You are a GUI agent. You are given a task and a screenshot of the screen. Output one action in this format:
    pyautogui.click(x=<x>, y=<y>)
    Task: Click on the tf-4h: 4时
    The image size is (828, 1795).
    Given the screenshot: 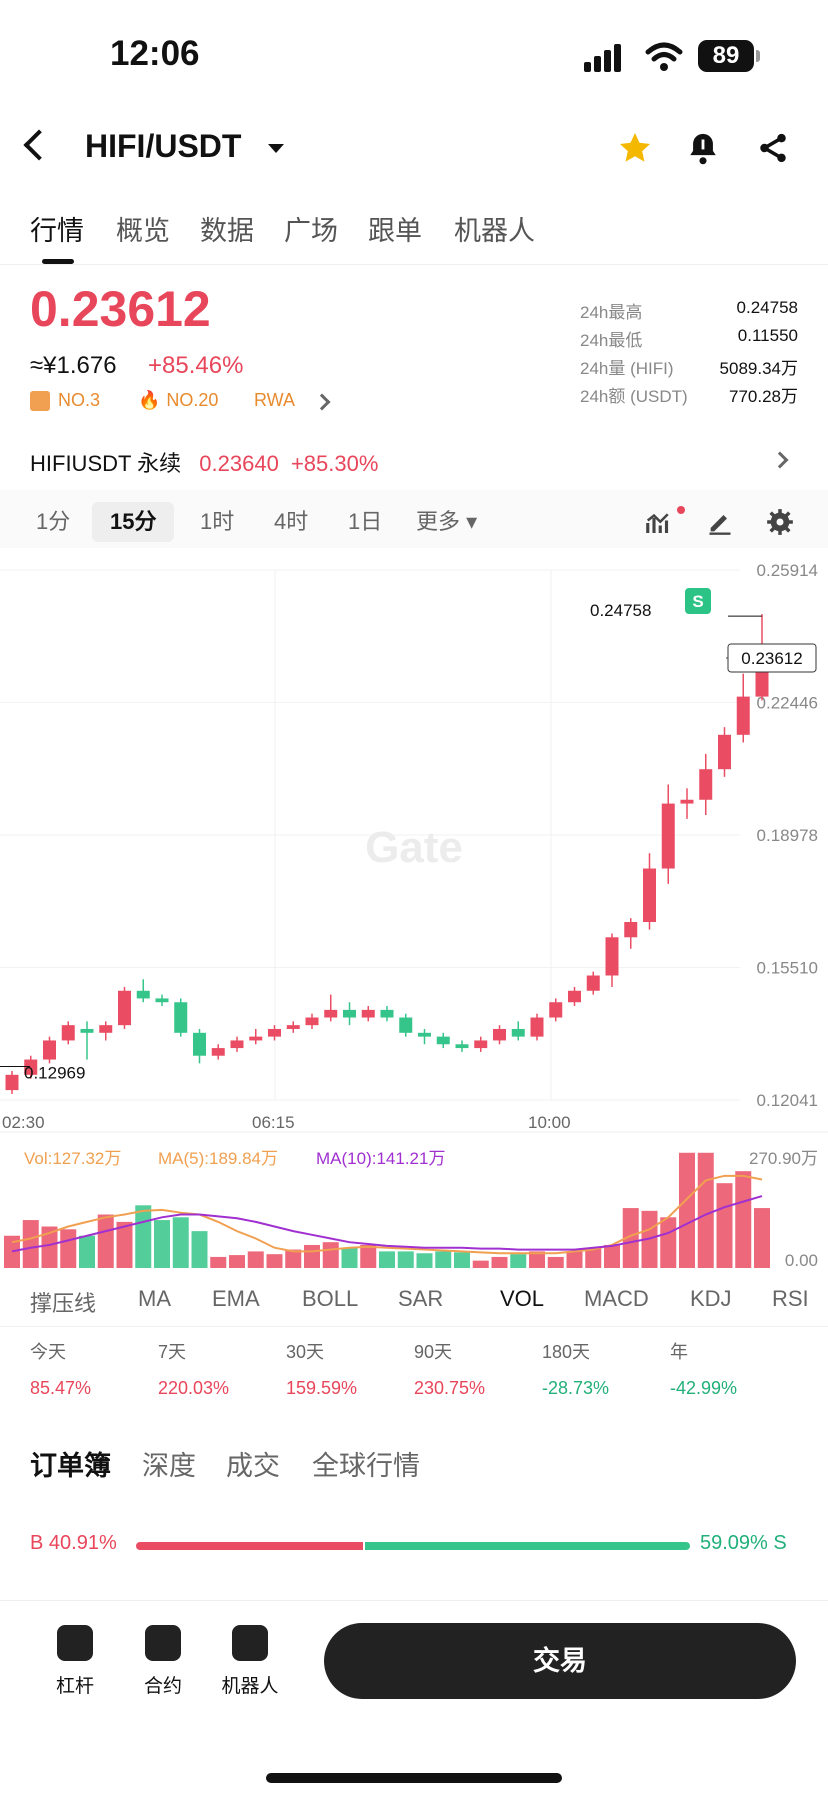 What is the action you would take?
    pyautogui.click(x=291, y=521)
    